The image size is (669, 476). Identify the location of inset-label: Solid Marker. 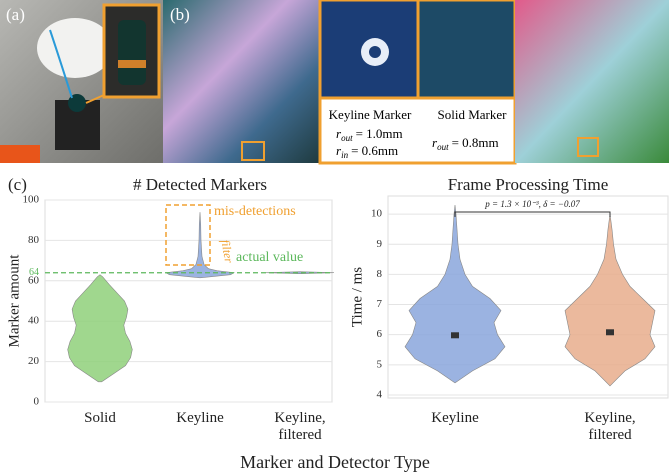
(473, 114).